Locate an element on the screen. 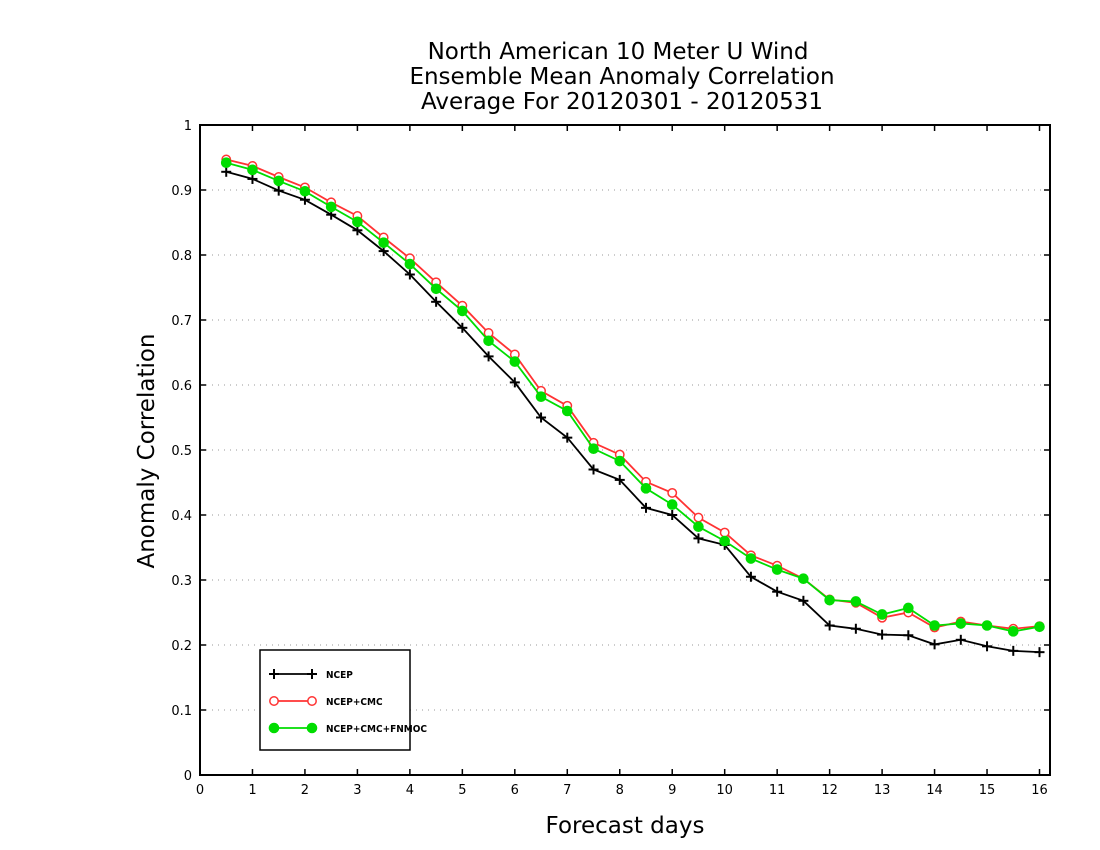 The image size is (1100, 850). y-tick-label-9: 0.9 is located at coordinates (181, 191).